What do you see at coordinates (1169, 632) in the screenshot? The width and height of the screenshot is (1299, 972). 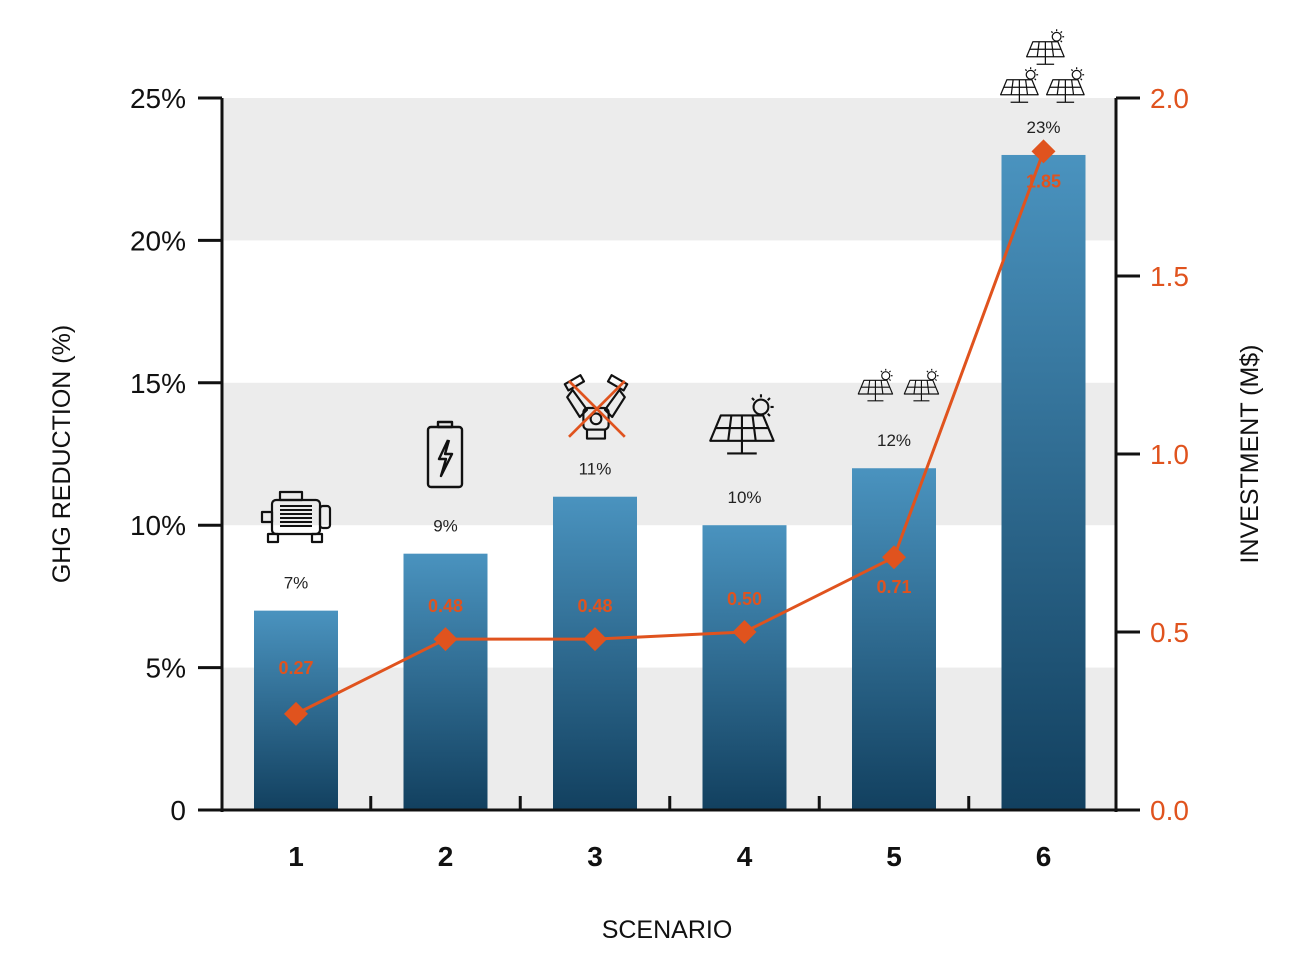 I see `y2-tick-label: 0.5` at bounding box center [1169, 632].